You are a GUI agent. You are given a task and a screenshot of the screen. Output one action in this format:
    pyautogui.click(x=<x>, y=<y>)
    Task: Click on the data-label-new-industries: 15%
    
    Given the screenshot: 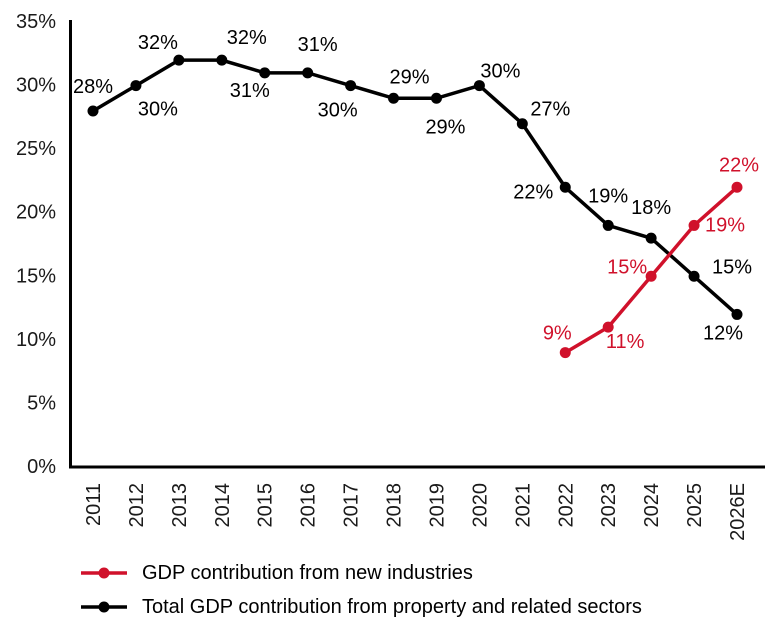 What is the action you would take?
    pyautogui.click(x=627, y=267)
    